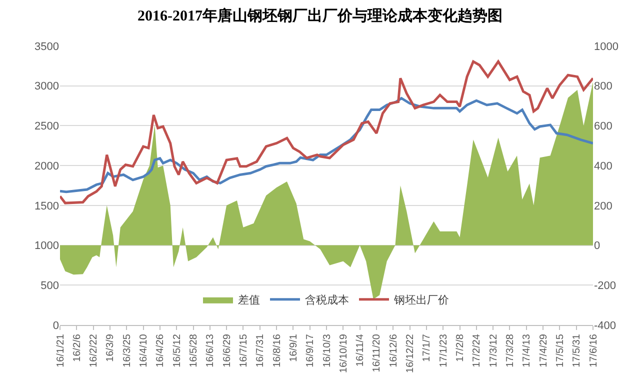 The height and width of the screenshot is (392, 640). What do you see at coordinates (327, 300) in the screenshot?
I see `legend-label: 含税成本` at bounding box center [327, 300].